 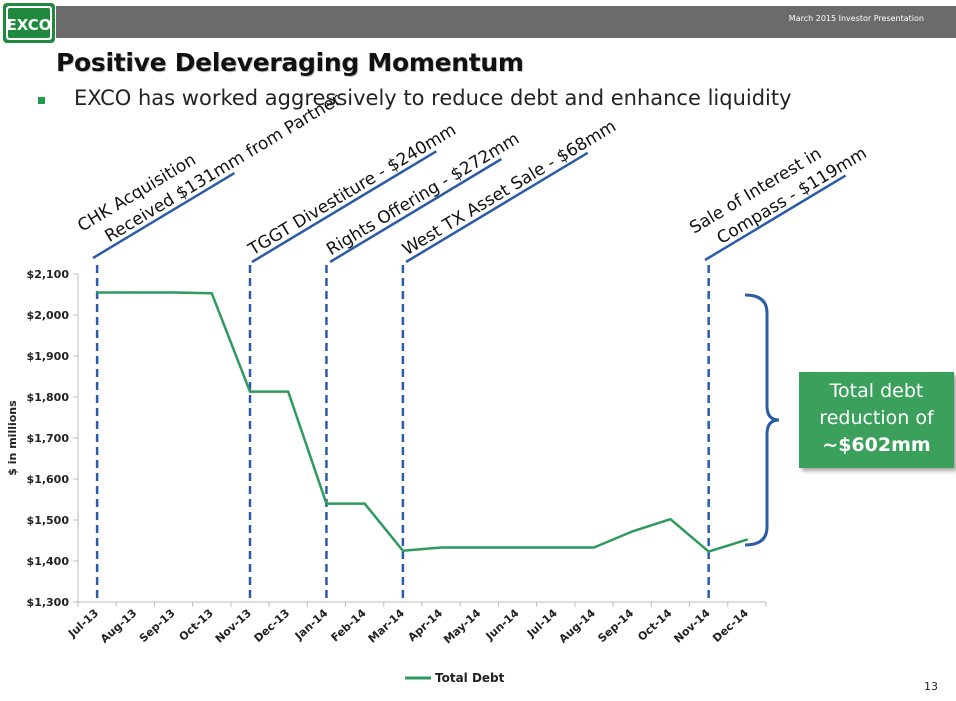 What do you see at coordinates (876, 445) in the screenshot?
I see `callout-line-3: ~$602mm` at bounding box center [876, 445].